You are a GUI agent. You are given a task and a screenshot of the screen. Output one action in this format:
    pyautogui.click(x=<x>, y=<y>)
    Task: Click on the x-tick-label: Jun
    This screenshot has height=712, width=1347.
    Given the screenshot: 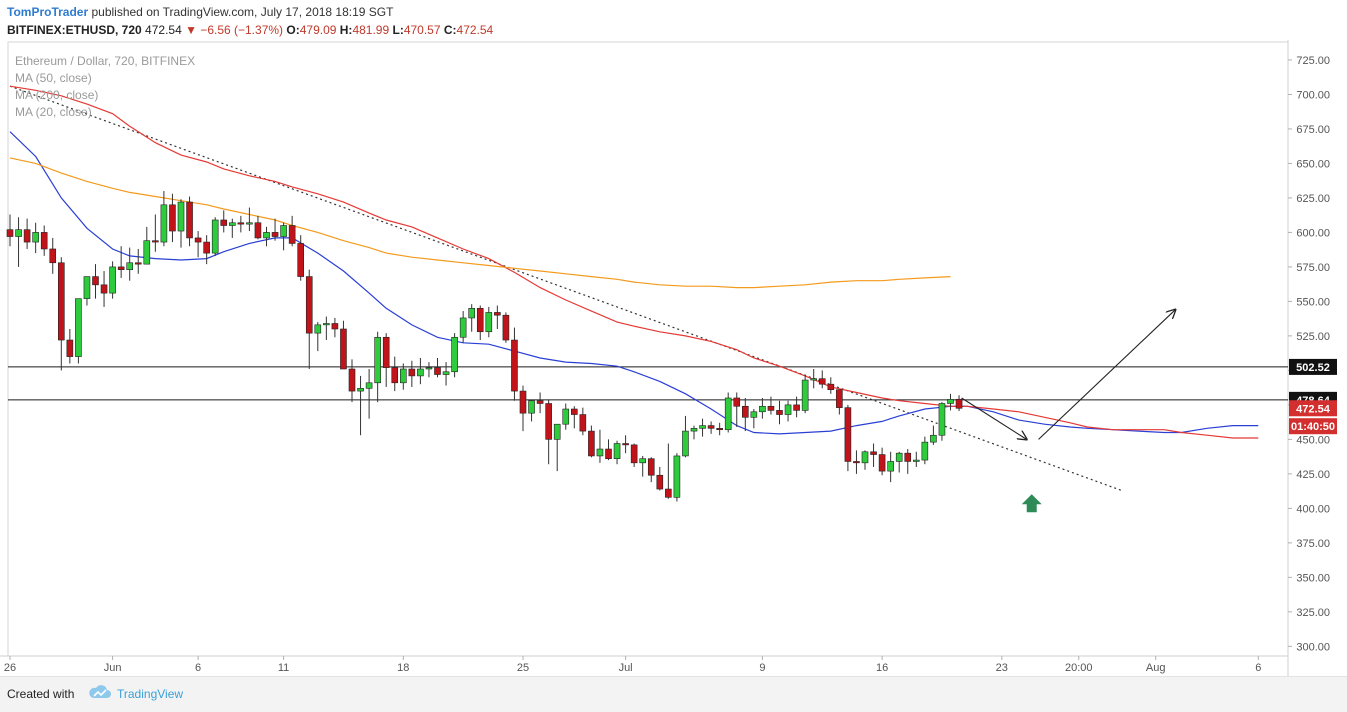 What is the action you would take?
    pyautogui.click(x=113, y=668)
    